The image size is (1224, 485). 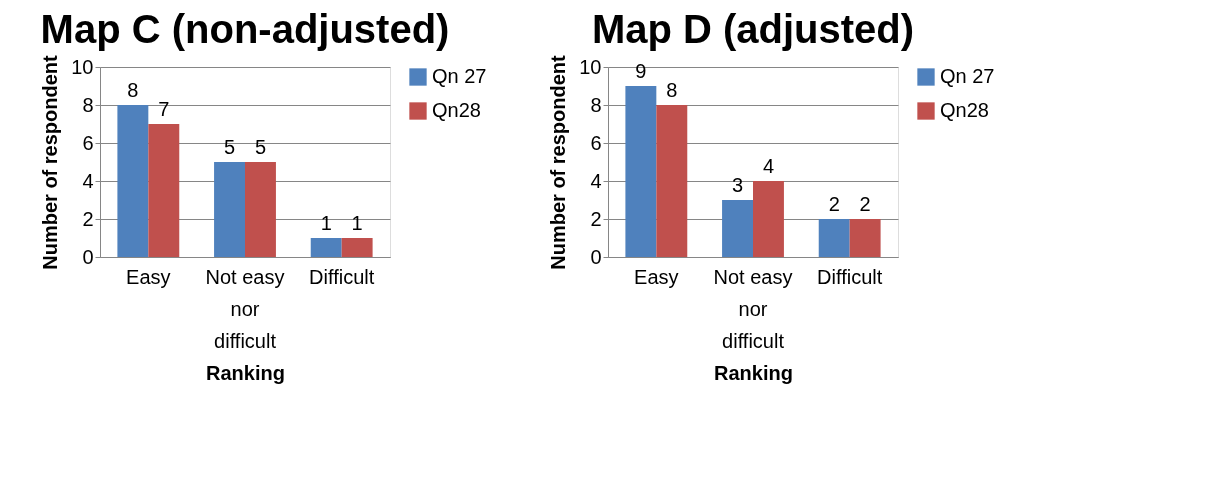 I want to click on data-label: 3, so click(x=737, y=185).